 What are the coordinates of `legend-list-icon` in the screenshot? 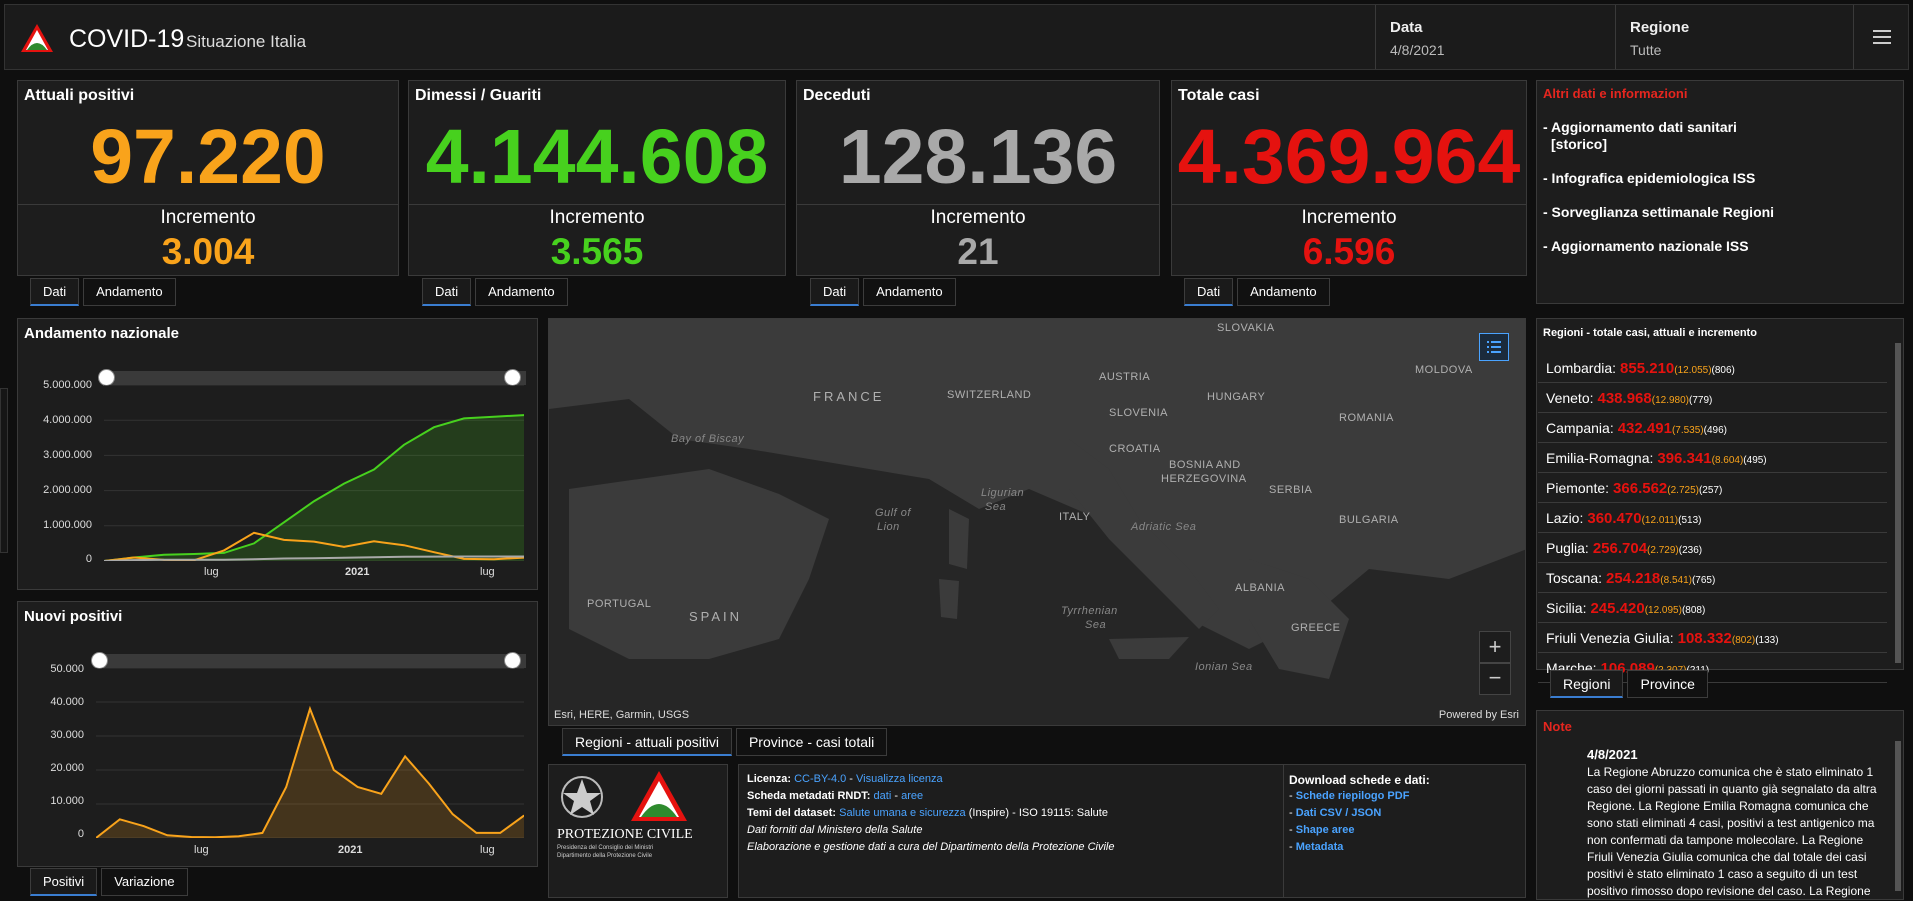 It's located at (1494, 347).